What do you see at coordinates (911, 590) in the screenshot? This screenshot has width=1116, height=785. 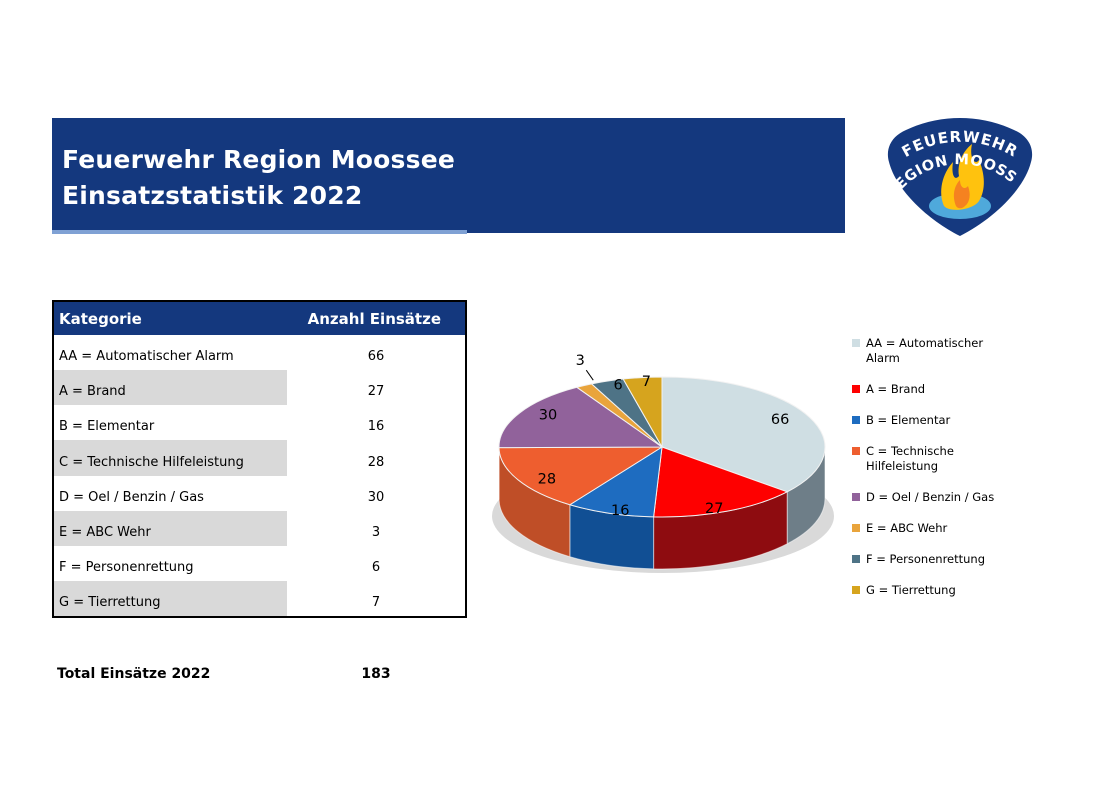 I see `legend-label: G = Tierrettung` at bounding box center [911, 590].